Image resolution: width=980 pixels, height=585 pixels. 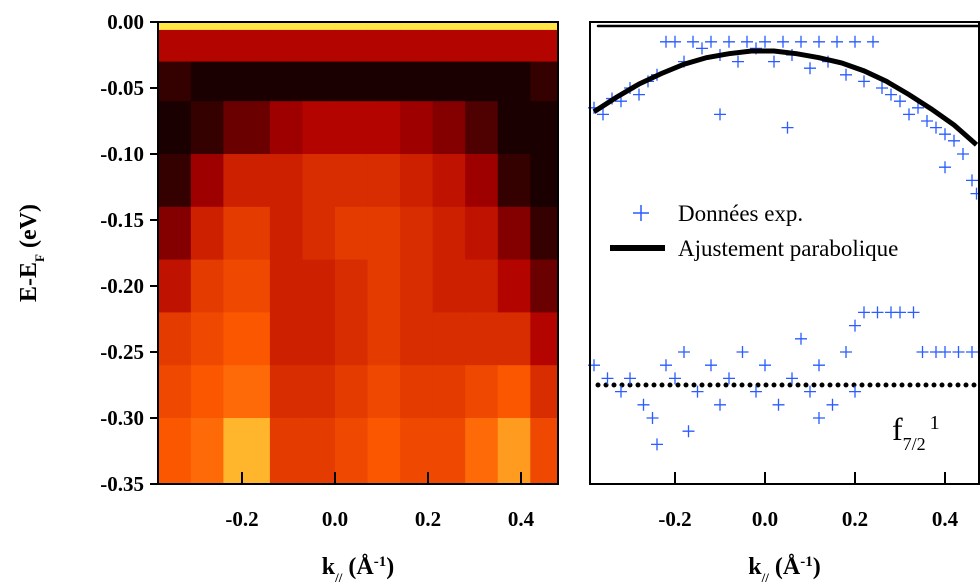 What do you see at coordinates (916, 432) in the screenshot?
I see `annotation: f7/21` at bounding box center [916, 432].